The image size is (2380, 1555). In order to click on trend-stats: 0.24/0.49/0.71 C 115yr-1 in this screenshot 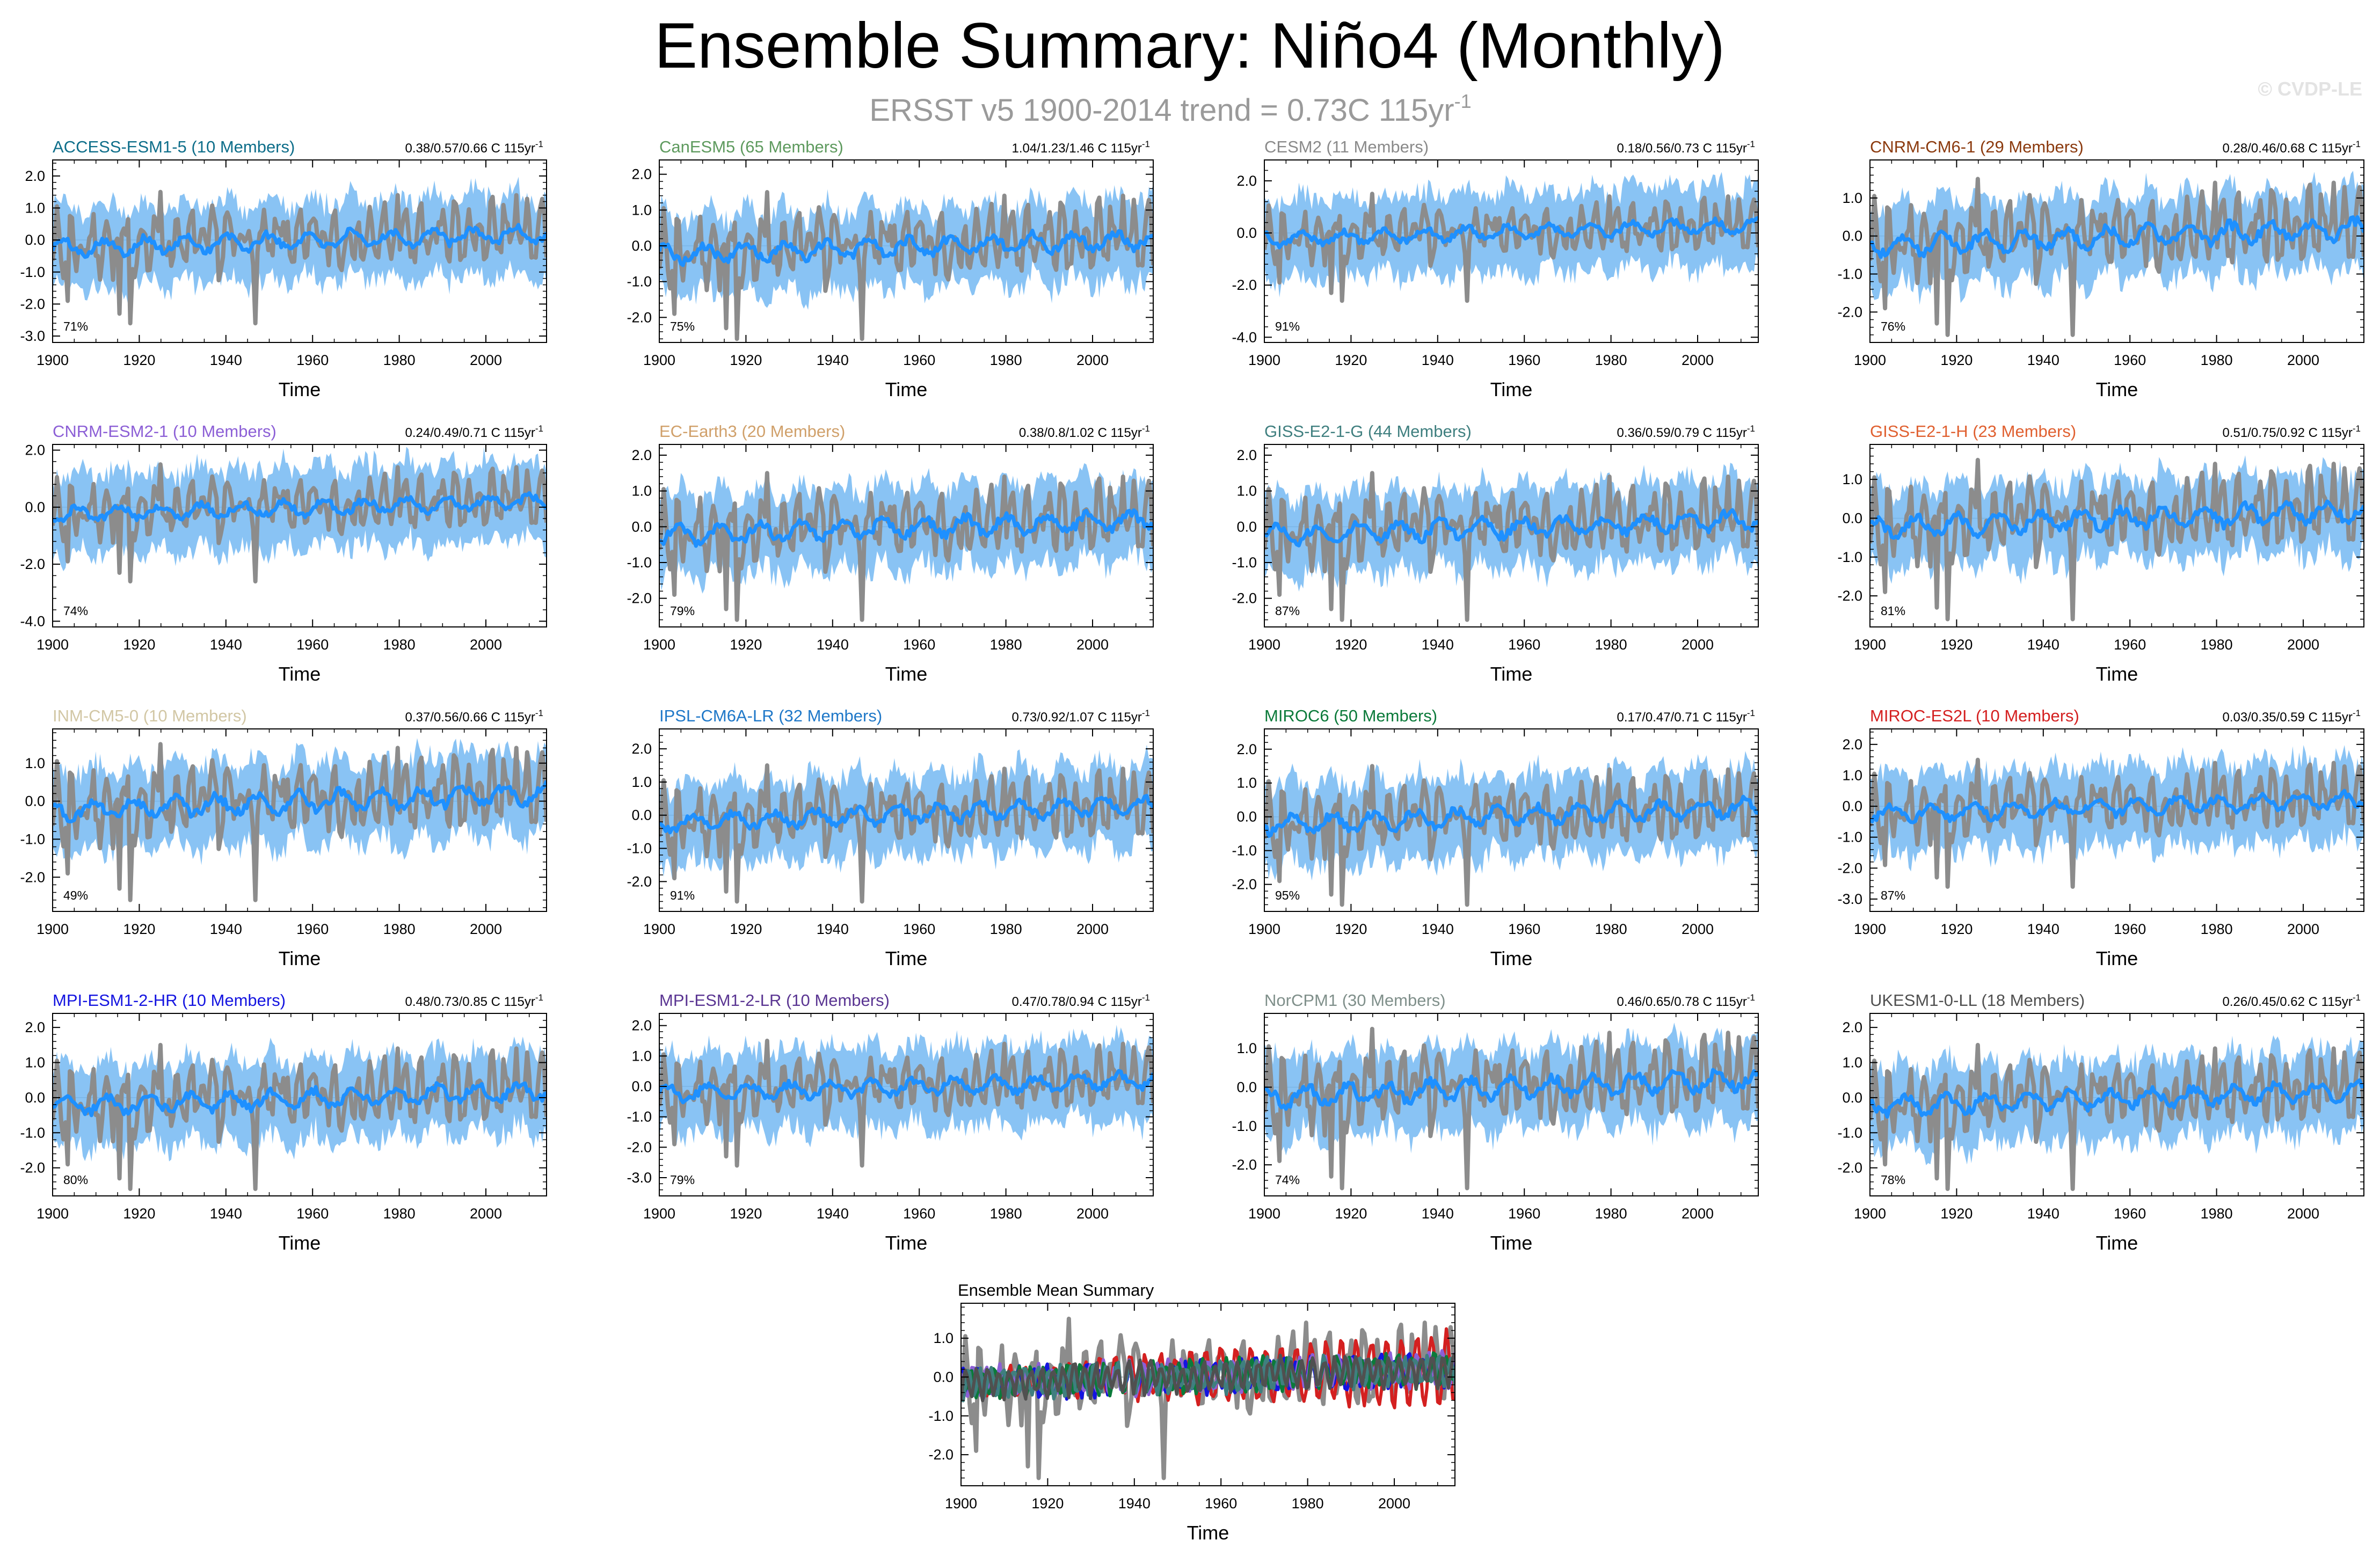, I will do `click(474, 432)`.